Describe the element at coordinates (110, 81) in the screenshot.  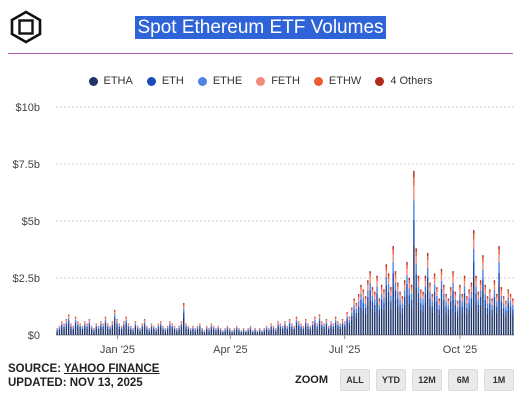
I see `legend-item-etha: ETHA` at that location.